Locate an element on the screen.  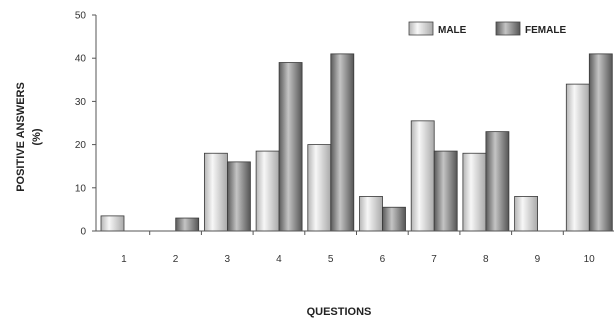
x-axis-title: QUESTIONS is located at coordinates (339, 312).